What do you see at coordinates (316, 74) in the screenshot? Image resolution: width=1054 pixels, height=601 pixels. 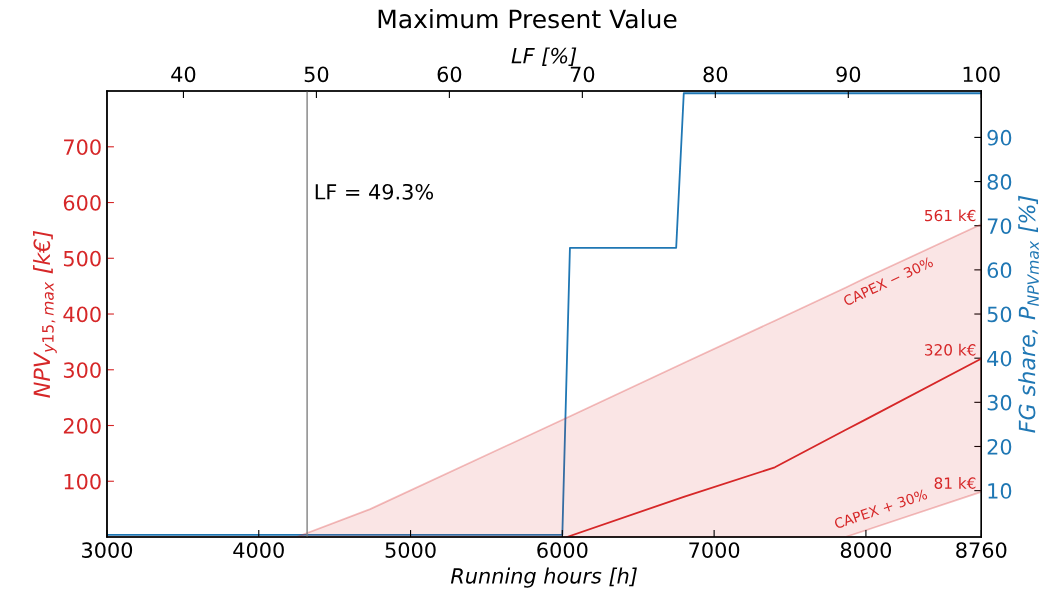 I see `x2-tick-label: 50` at bounding box center [316, 74].